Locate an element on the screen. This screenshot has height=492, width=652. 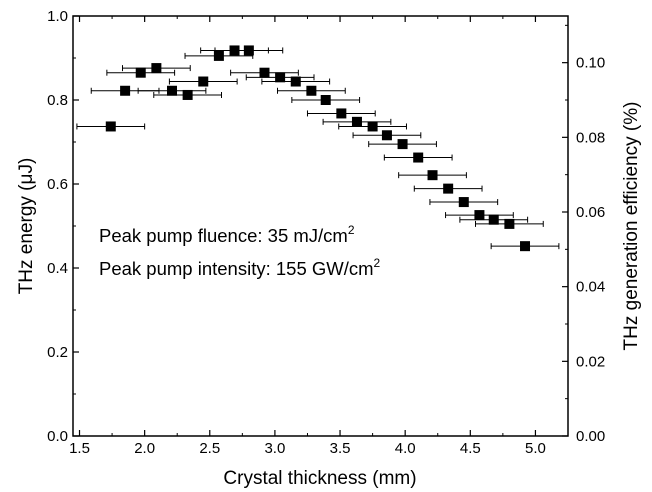
x-axis-title: Crystal thickness (mm) is located at coordinates (319, 478).